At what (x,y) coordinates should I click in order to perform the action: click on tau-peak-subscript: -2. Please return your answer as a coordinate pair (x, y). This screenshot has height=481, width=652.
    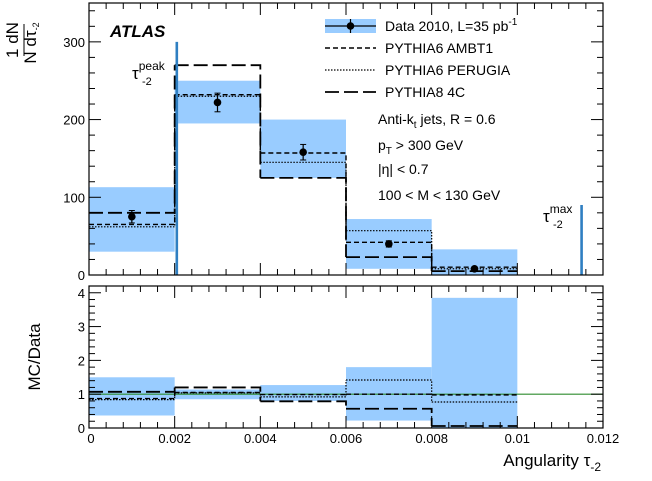
    Looking at the image, I should click on (147, 82).